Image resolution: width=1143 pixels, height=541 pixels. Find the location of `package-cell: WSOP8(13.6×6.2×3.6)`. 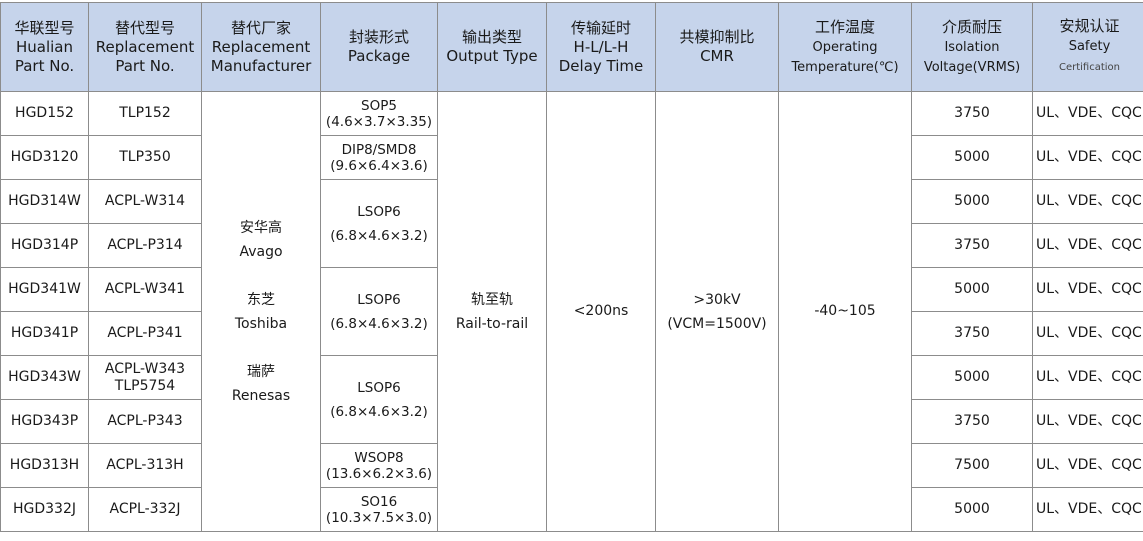

package-cell: WSOP8(13.6×6.2×3.6) is located at coordinates (379, 466).